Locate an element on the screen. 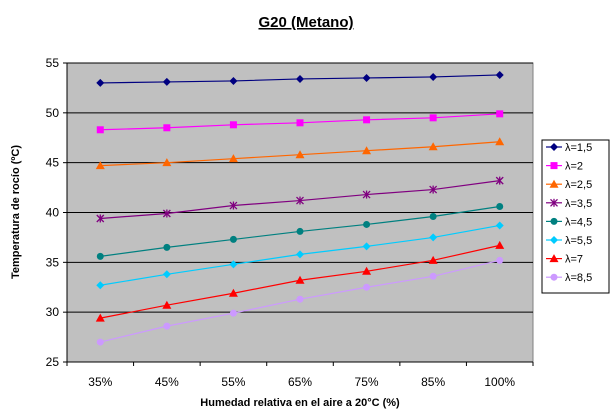  x-tick-label: 45% is located at coordinates (167, 382).